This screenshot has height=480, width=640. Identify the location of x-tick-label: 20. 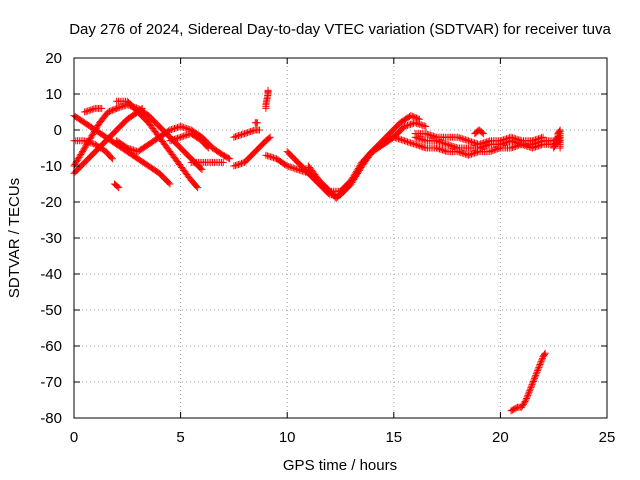
(500, 437).